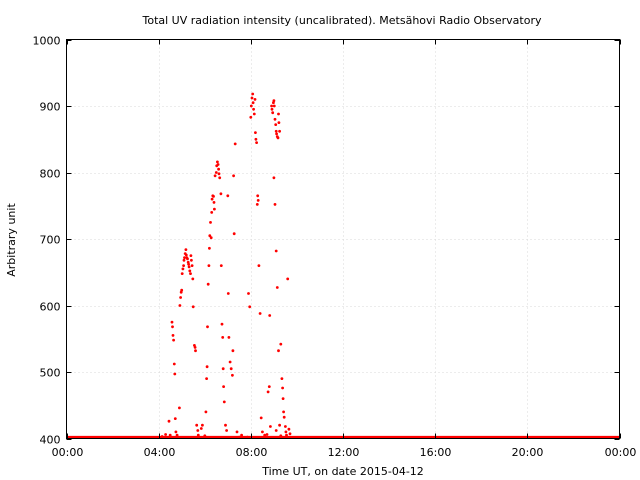 The image size is (640, 480). I want to click on y-tick-label: 500, so click(50, 373).